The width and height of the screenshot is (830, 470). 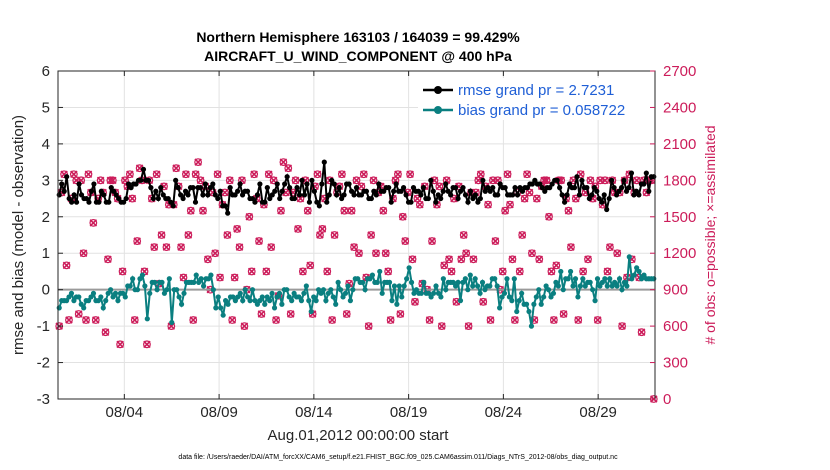 I want to click on right-tick-label: 1800, so click(x=679, y=180).